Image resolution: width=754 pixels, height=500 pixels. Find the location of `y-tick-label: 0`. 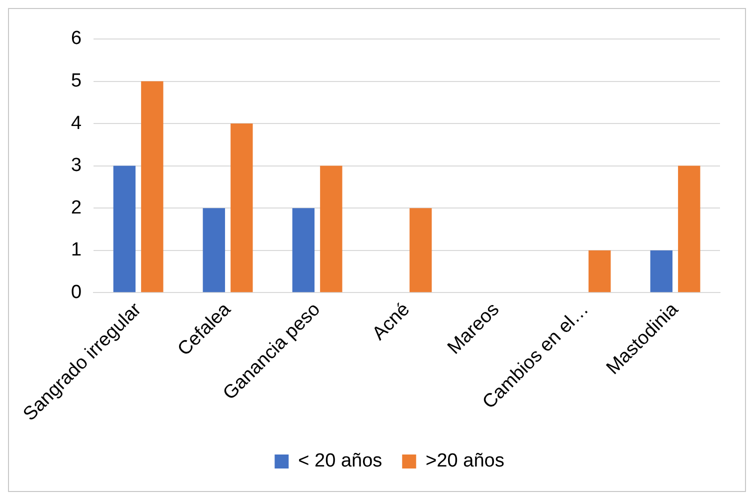

y-tick-label: 0 is located at coordinates (76, 292).